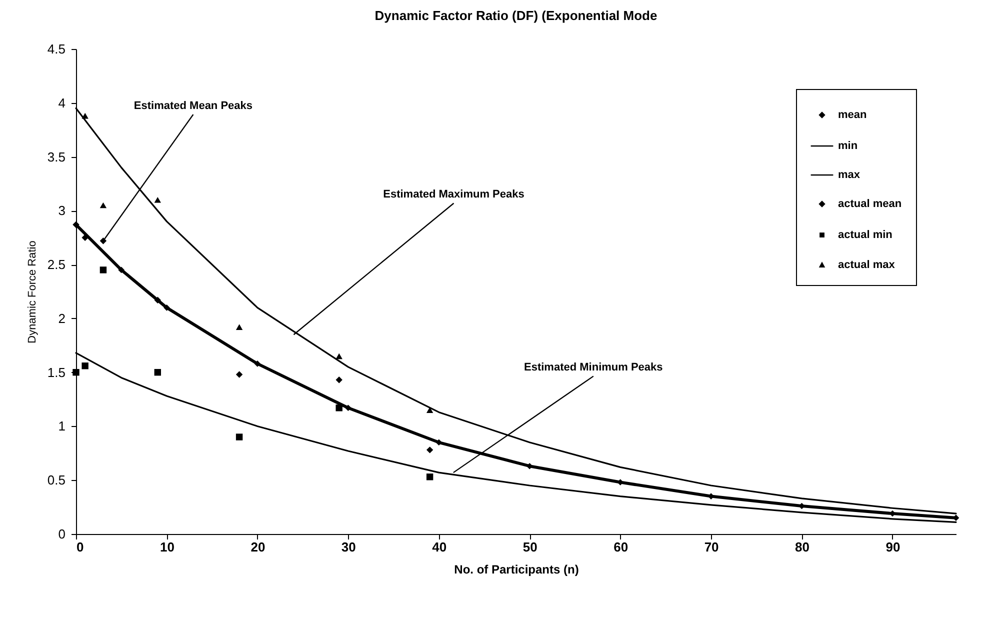 The image size is (992, 619). I want to click on annotation: Estimated Minimum Peaks, so click(593, 368).